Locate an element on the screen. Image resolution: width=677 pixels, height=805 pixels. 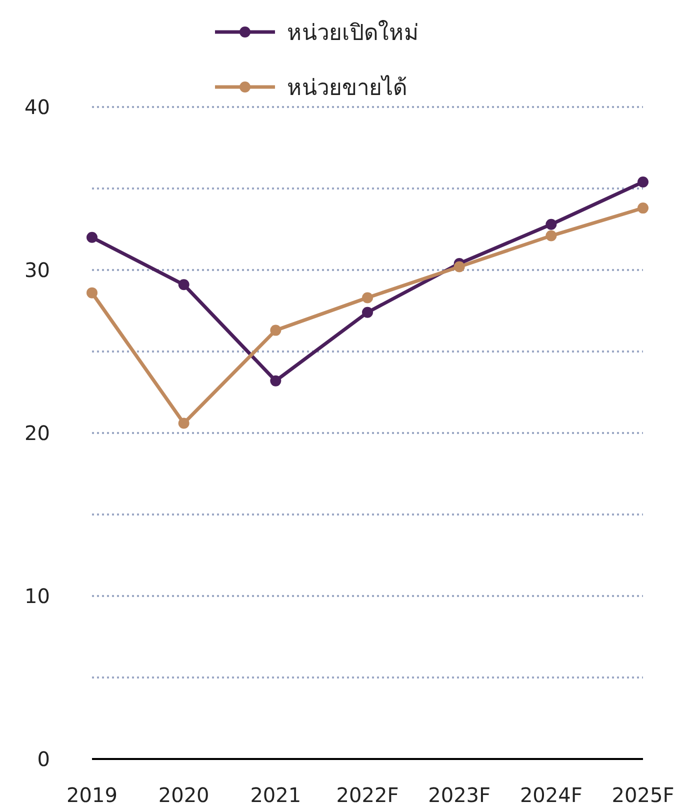
y-tick-label: 40 is located at coordinates (37, 107).